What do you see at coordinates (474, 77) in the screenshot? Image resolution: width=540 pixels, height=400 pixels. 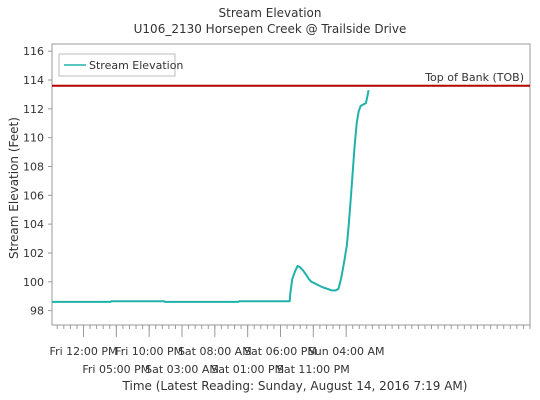 I see `reference-line-label: Top of Bank (TOB)` at bounding box center [474, 77].